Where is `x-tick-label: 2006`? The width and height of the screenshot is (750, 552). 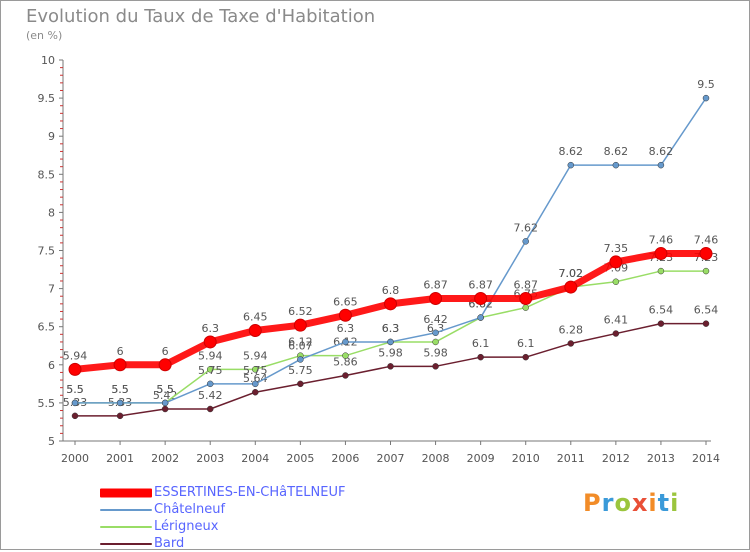 x-tick-label: 2006 is located at coordinates (345, 458).